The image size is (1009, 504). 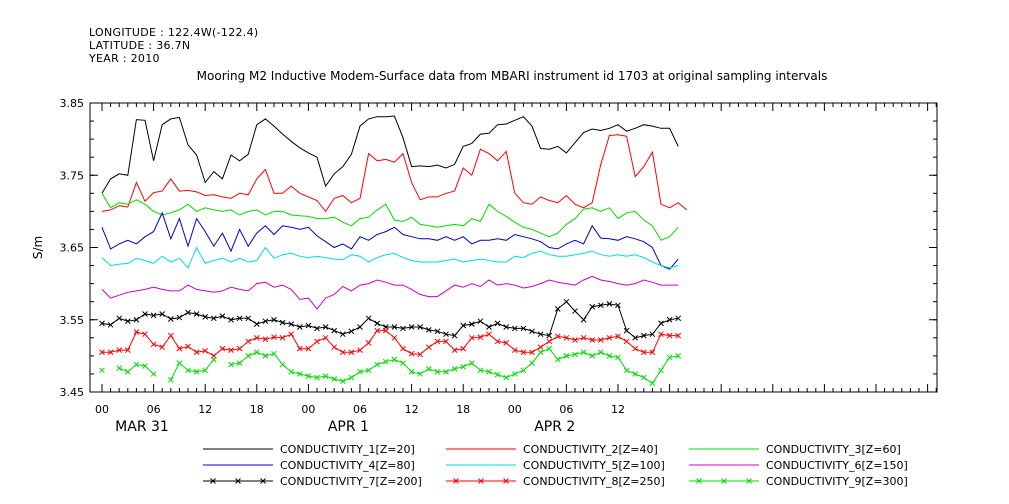 What do you see at coordinates (594, 465) in the screenshot?
I see `legend-label: CONDUCTIVITY_5[Z=100]` at bounding box center [594, 465].